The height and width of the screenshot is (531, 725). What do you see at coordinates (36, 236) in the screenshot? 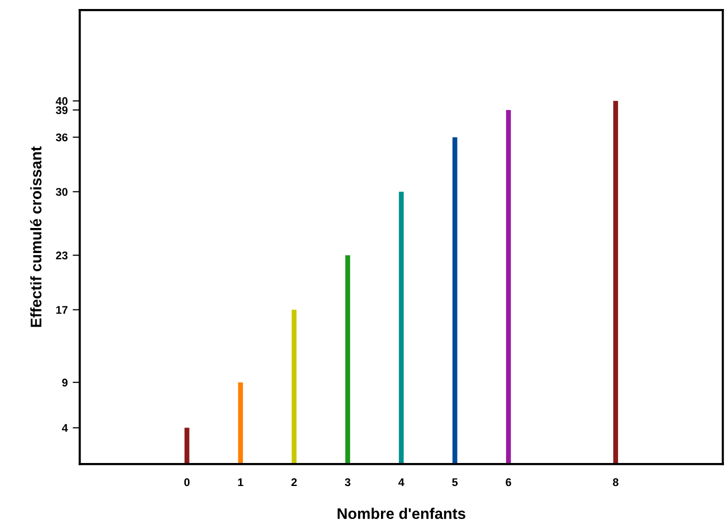
I see `y-axis-title: Effectif cumulé croissant` at bounding box center [36, 236].